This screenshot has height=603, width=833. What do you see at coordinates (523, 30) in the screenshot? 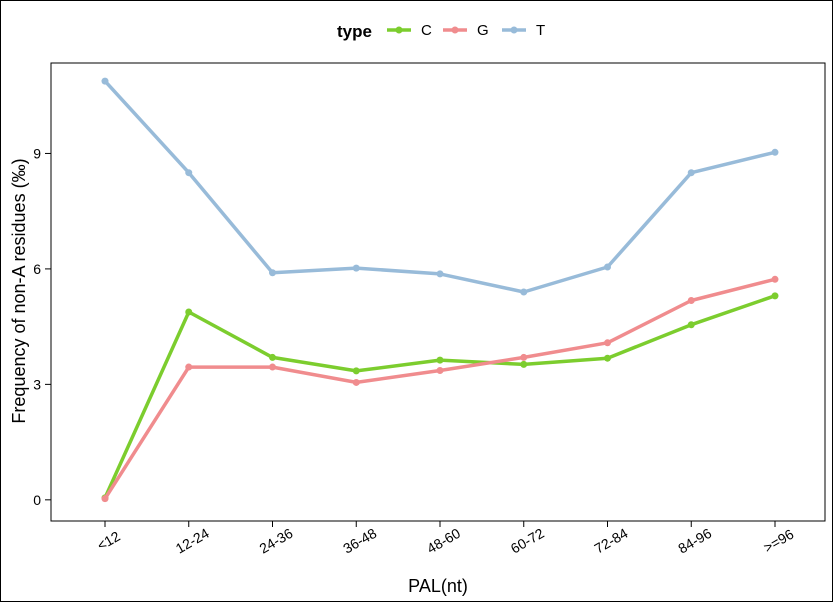
I see `legend-entry-T: T` at bounding box center [523, 30].